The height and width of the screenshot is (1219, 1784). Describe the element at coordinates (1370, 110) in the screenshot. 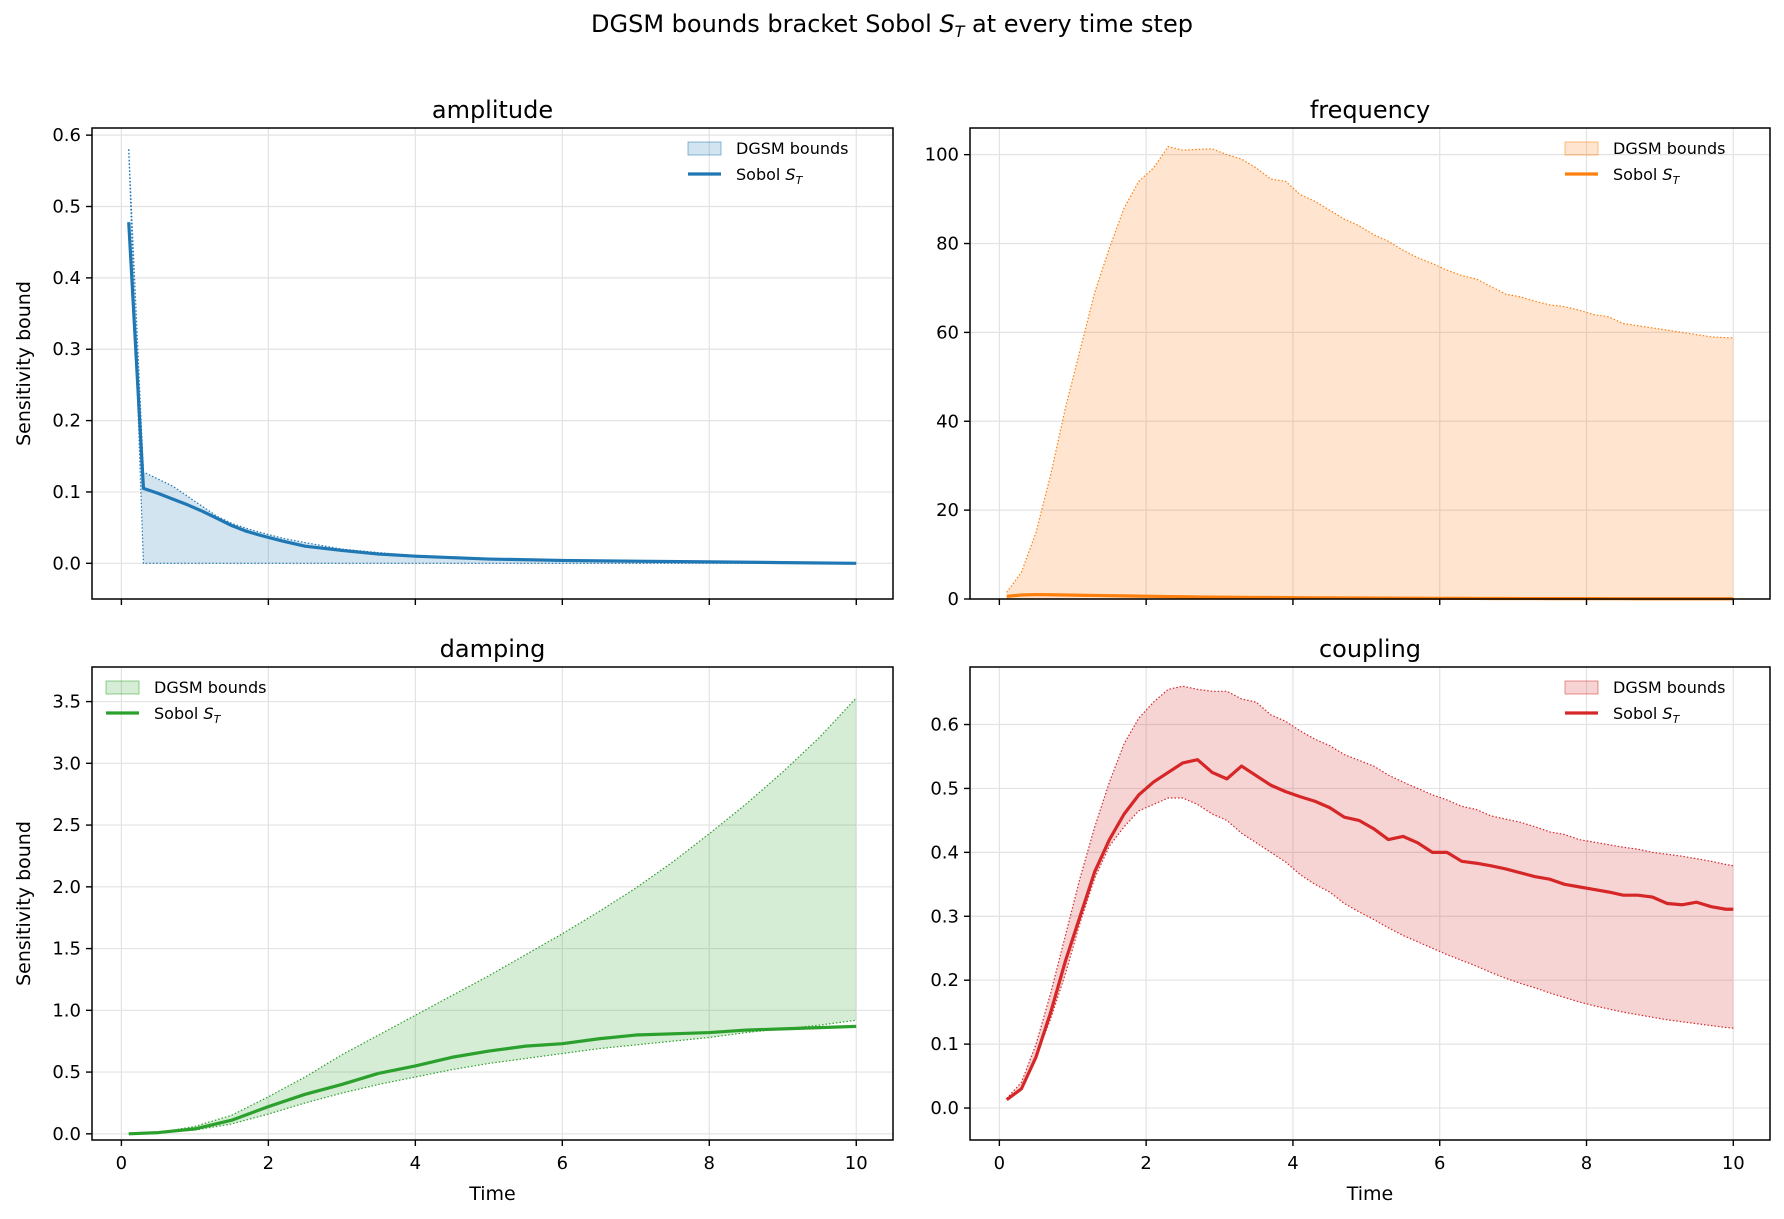

I see `panel-title: frequency` at that location.